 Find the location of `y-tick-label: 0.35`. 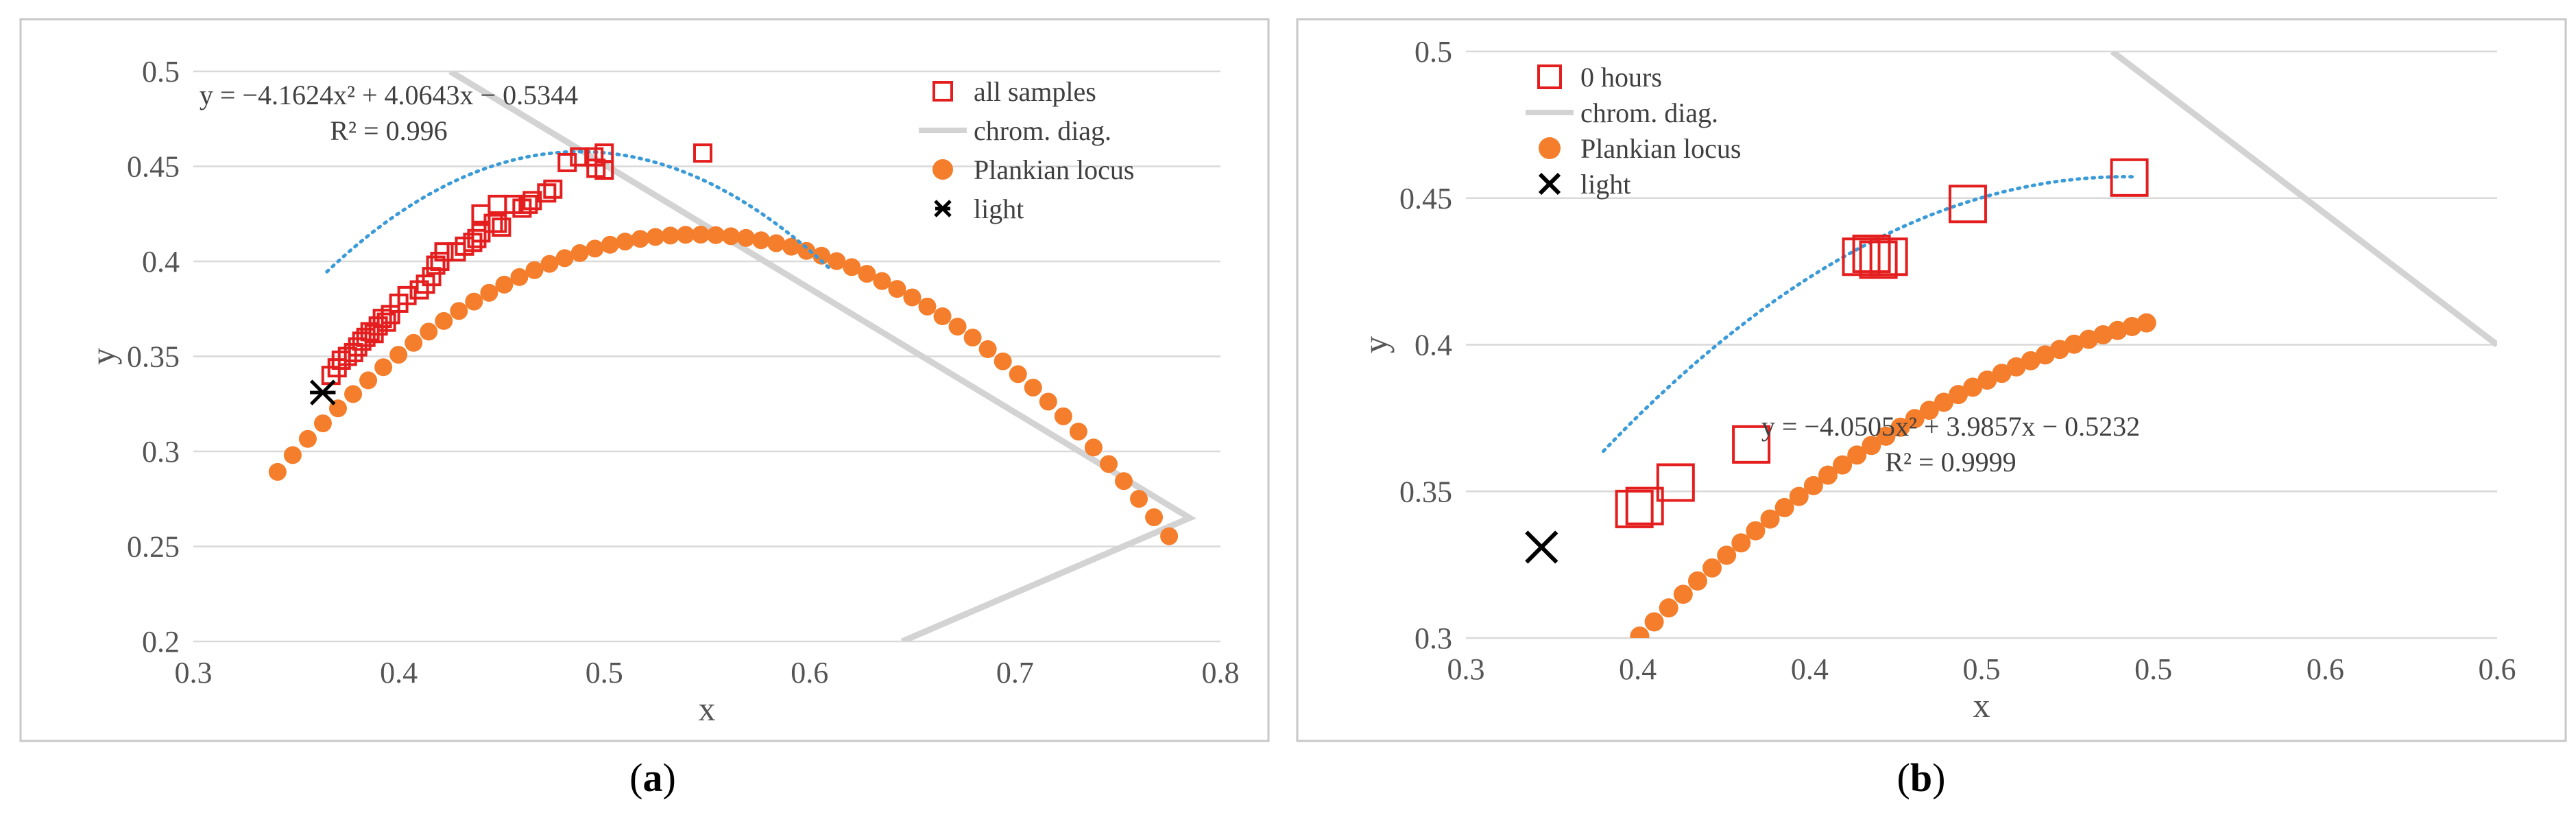

y-tick-label: 0.35 is located at coordinates (154, 357).